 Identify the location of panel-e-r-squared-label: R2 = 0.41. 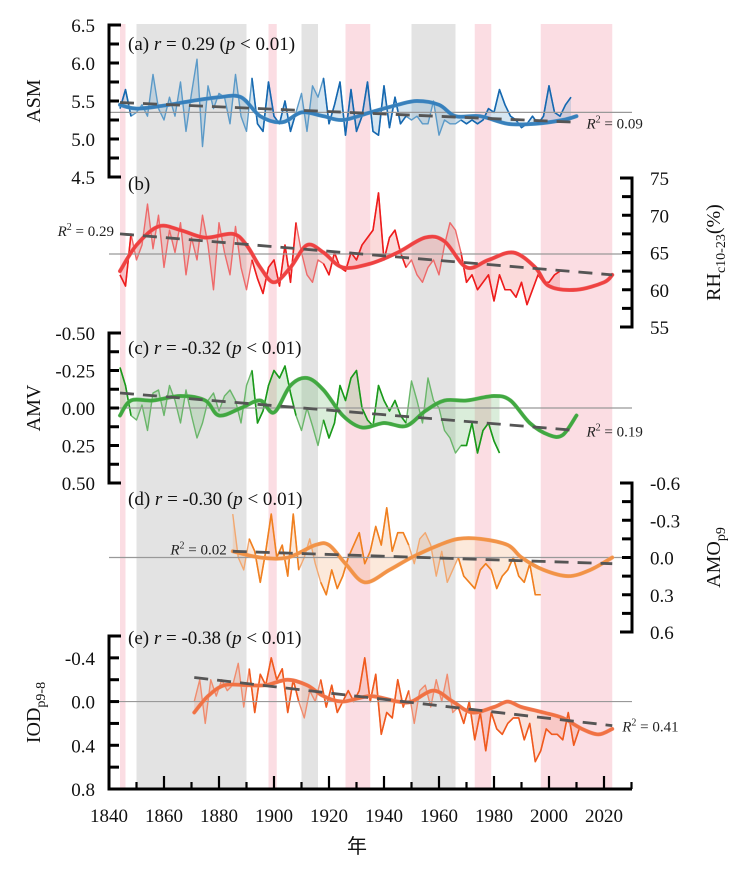
(649, 727).